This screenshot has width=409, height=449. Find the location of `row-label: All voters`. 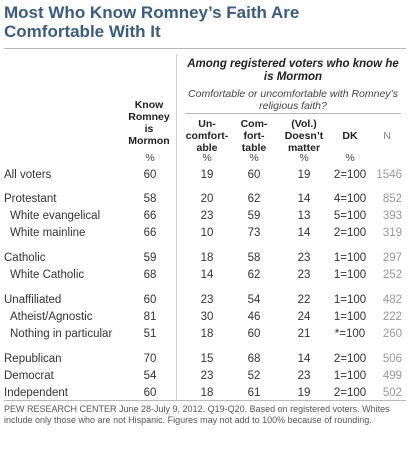

row-label: All voters is located at coordinates (28, 175).